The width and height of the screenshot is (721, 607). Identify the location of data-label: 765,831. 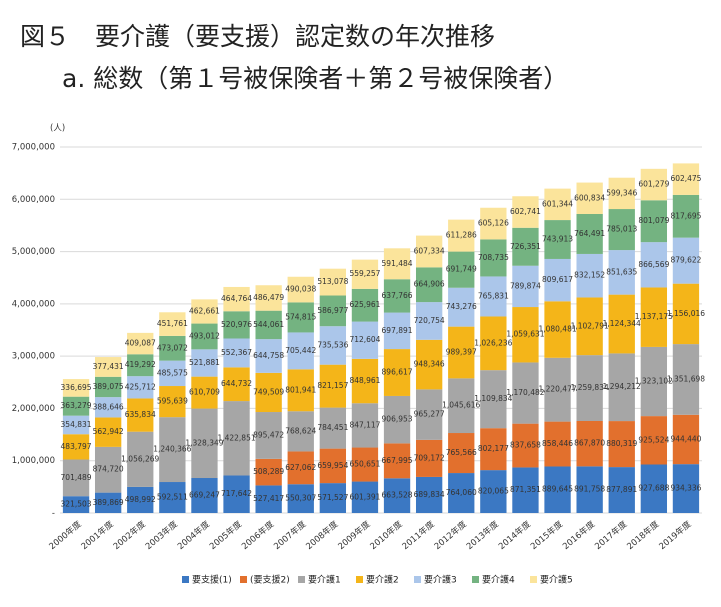
(493, 295).